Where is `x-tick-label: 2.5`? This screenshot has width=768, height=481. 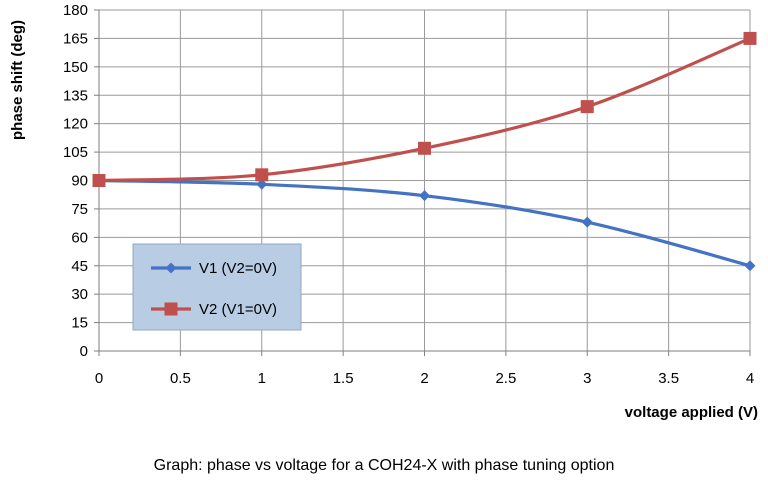 x-tick-label: 2.5 is located at coordinates (505, 378).